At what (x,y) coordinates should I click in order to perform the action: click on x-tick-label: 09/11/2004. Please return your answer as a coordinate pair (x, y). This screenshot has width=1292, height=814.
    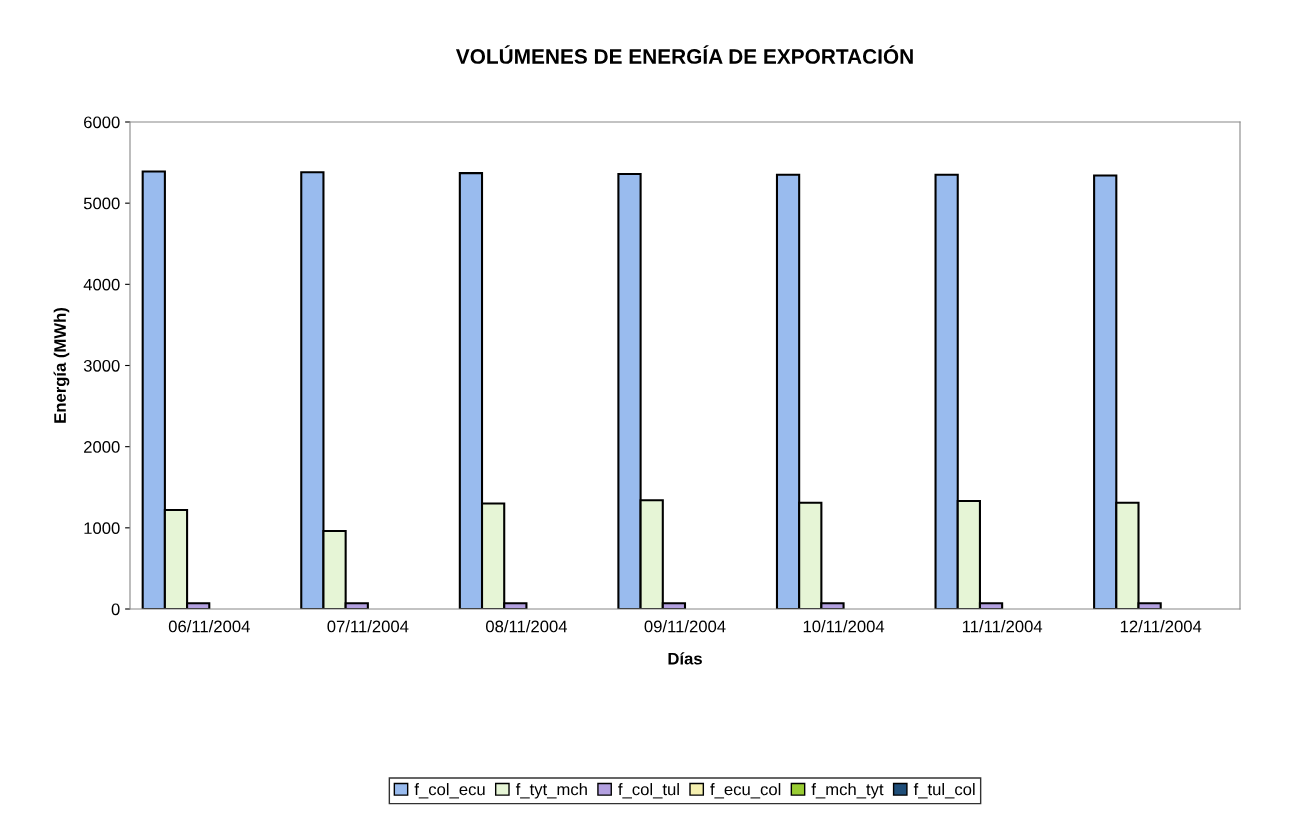
    Looking at the image, I should click on (685, 626).